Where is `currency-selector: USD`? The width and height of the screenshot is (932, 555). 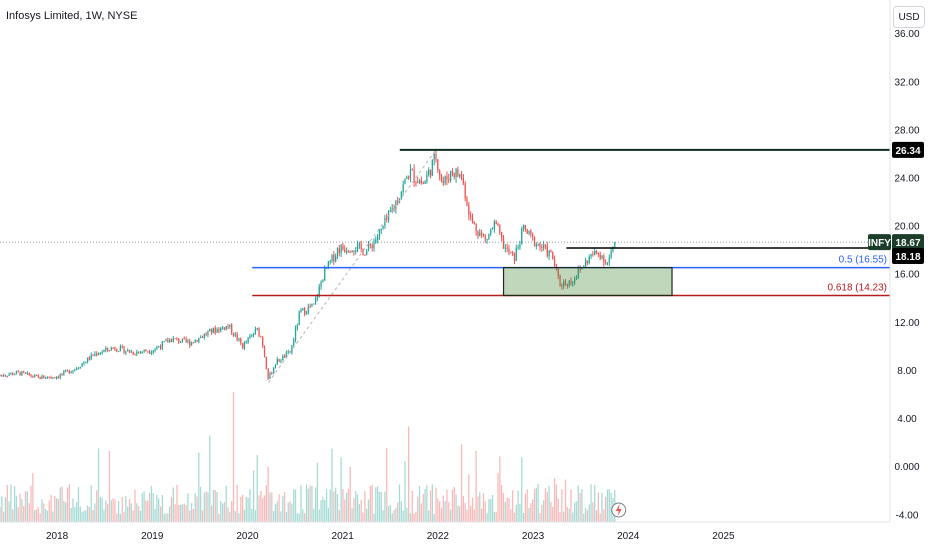
currency-selector: USD is located at coordinates (909, 17).